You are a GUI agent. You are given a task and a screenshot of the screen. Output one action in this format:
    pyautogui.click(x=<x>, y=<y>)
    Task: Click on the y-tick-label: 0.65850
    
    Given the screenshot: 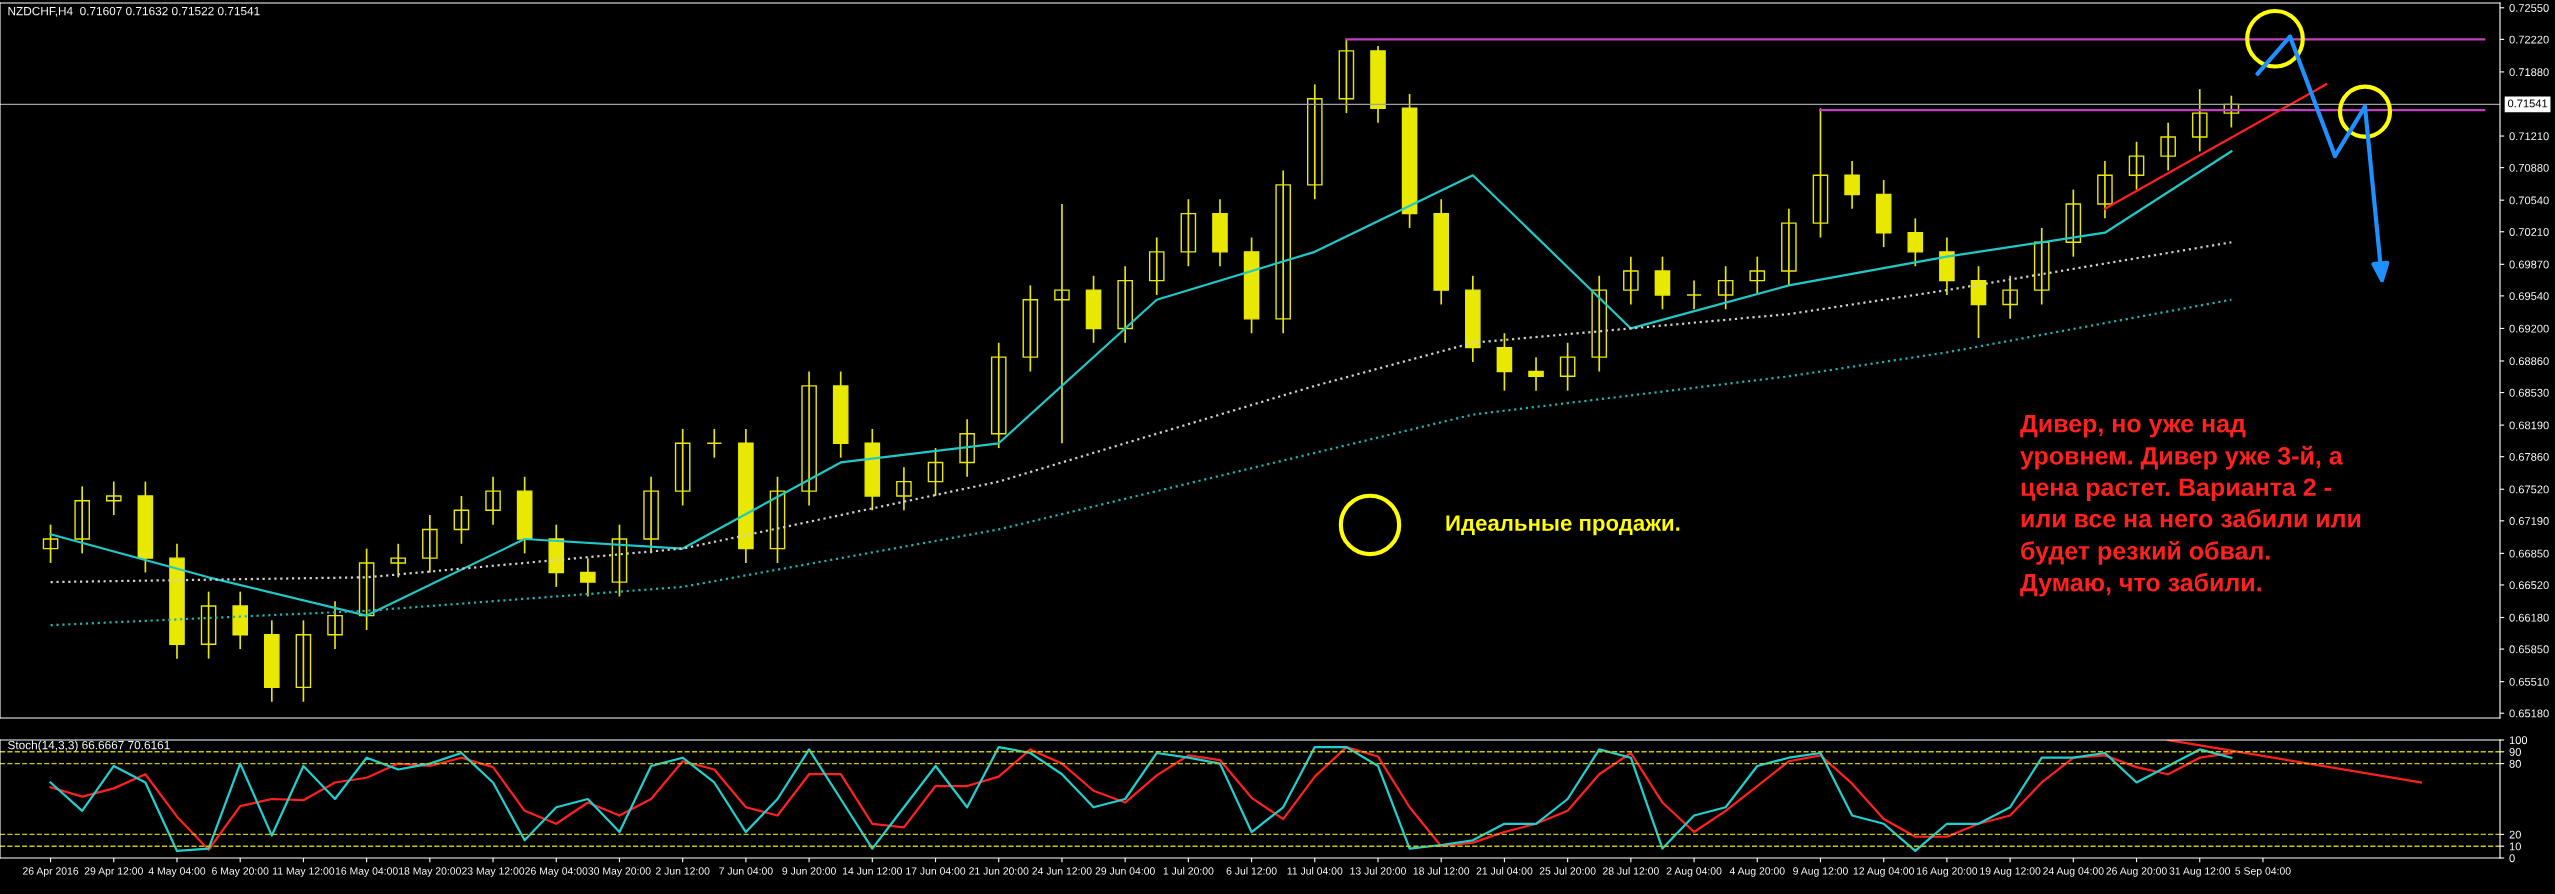 What is the action you would take?
    pyautogui.click(x=2529, y=649)
    